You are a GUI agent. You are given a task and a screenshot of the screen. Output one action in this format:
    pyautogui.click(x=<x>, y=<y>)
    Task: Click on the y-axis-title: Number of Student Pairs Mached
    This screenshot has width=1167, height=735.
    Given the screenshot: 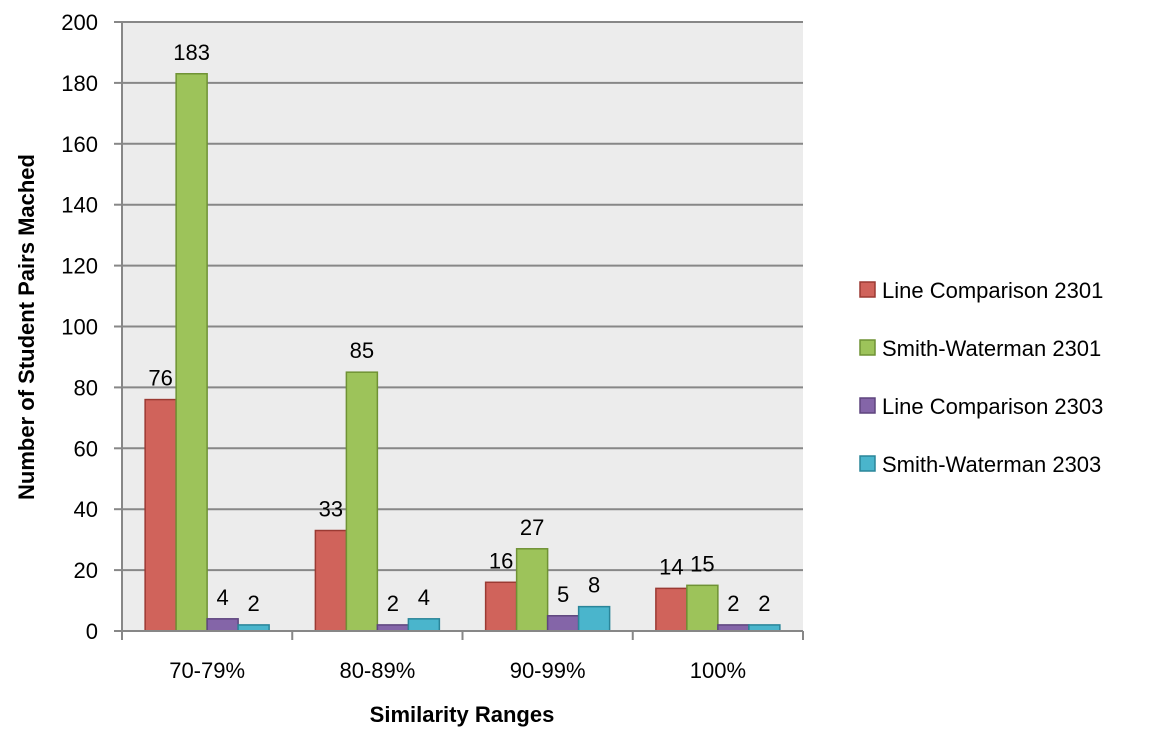 What is the action you would take?
    pyautogui.click(x=26, y=327)
    